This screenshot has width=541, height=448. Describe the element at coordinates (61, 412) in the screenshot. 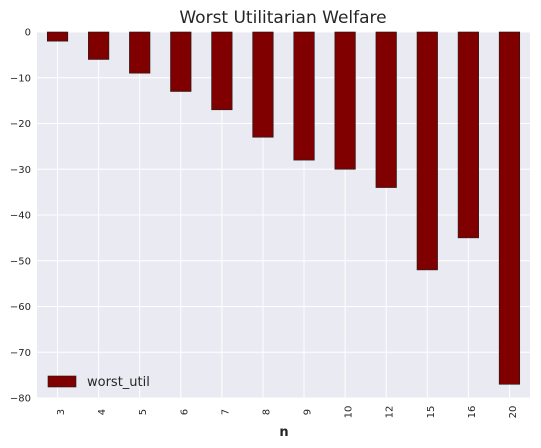

I see `x-tick-label: 3` at that location.